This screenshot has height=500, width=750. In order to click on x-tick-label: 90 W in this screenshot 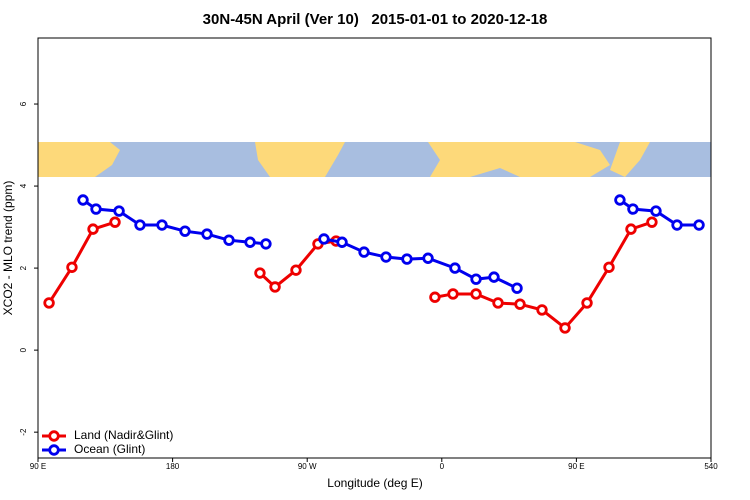, I will do `click(307, 466)`.